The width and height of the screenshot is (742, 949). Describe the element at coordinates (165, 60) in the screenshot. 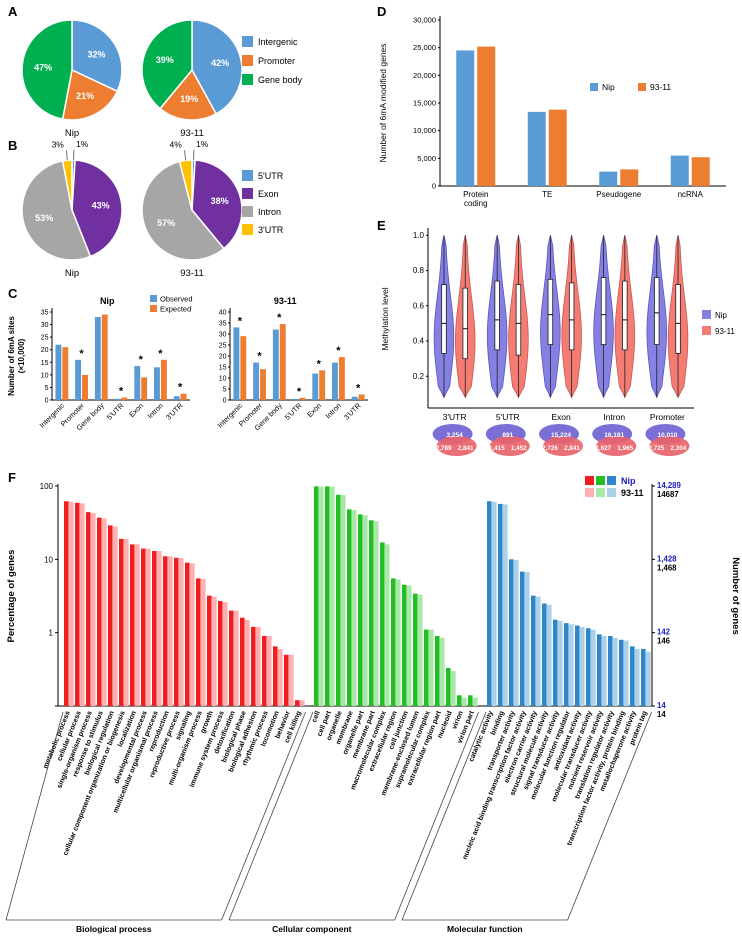

I see `svg-text: 39%` at that location.